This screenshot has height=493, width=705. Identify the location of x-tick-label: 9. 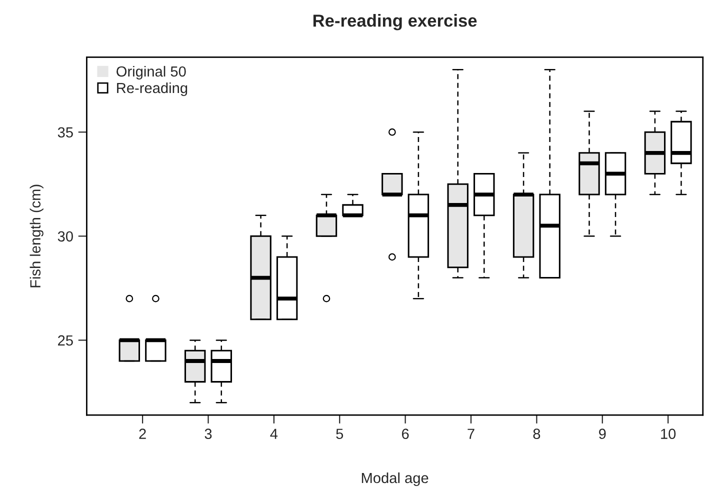
(602, 434).